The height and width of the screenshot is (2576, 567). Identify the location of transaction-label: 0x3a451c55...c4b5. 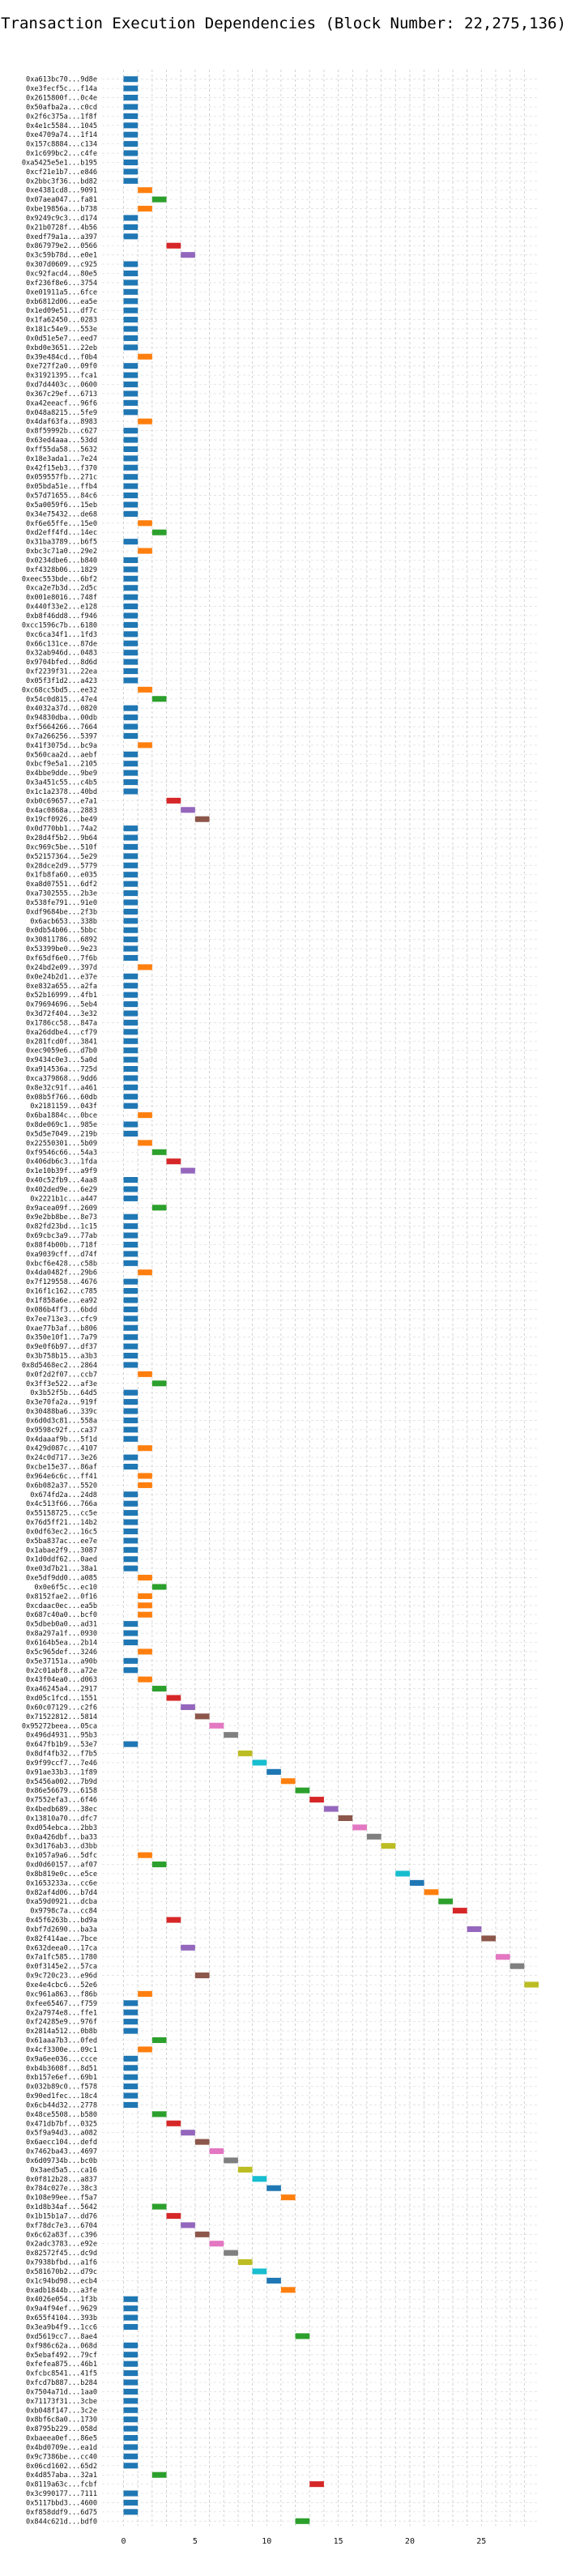
(61, 783).